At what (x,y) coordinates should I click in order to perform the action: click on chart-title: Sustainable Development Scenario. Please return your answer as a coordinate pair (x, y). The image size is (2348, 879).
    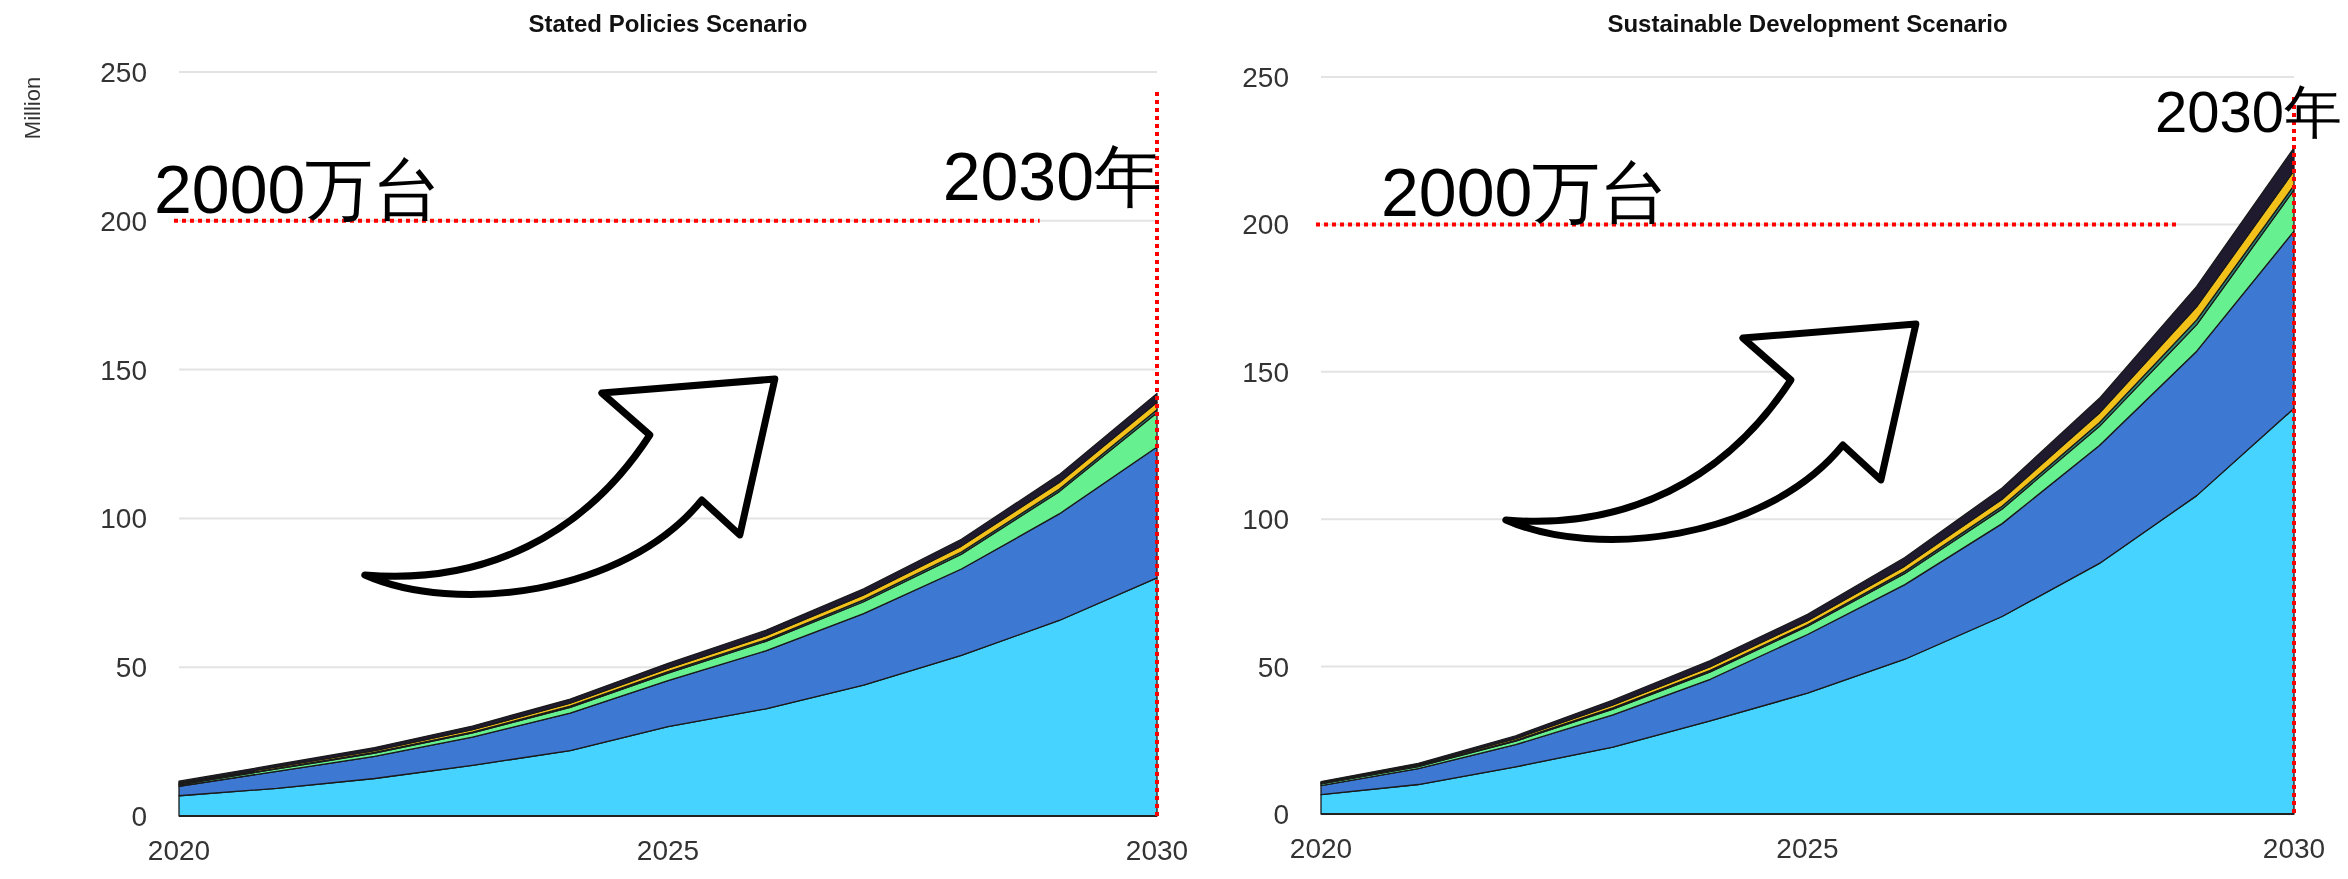
    Looking at the image, I should click on (1807, 23).